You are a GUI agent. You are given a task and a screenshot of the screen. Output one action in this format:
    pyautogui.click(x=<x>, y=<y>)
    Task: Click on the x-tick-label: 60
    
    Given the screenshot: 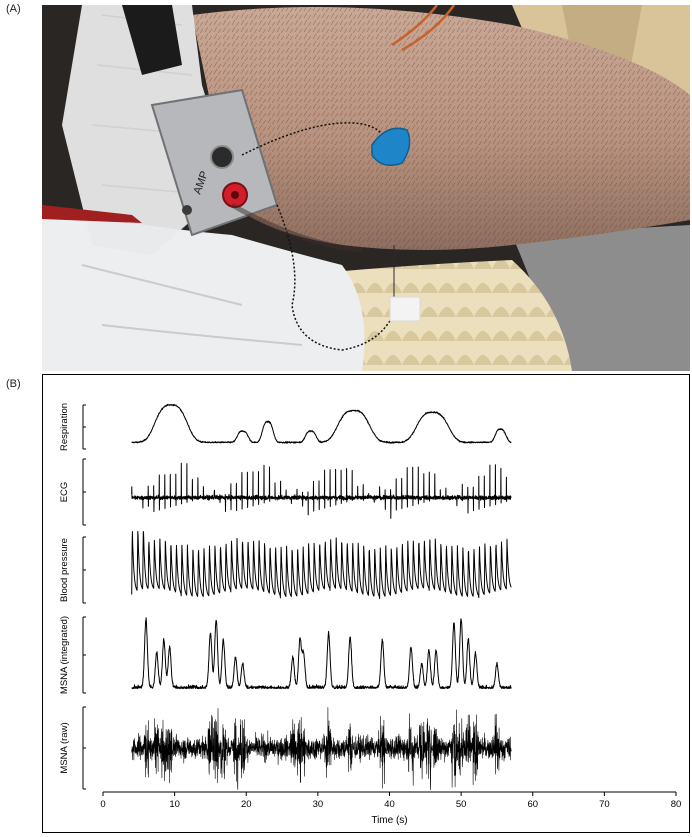 What is the action you would take?
    pyautogui.click(x=532, y=804)
    